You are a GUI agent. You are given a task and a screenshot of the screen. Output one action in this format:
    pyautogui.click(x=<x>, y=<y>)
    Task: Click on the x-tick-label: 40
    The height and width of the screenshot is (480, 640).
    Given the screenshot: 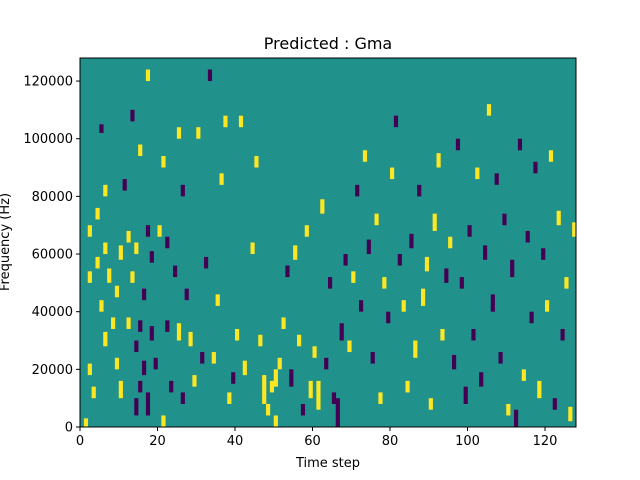 What is the action you would take?
    pyautogui.click(x=235, y=441)
    